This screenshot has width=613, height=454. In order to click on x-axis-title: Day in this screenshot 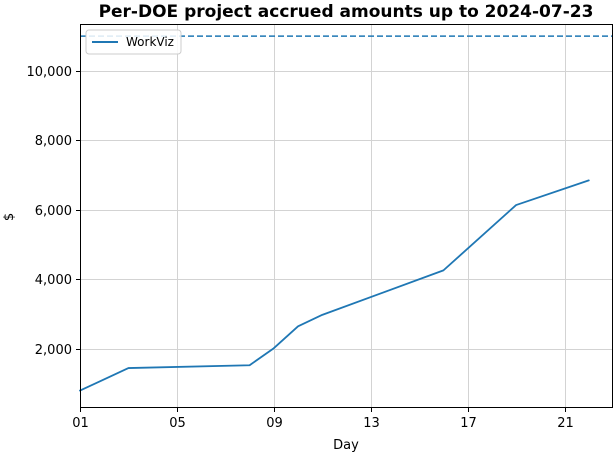, I will do `click(346, 445)`.